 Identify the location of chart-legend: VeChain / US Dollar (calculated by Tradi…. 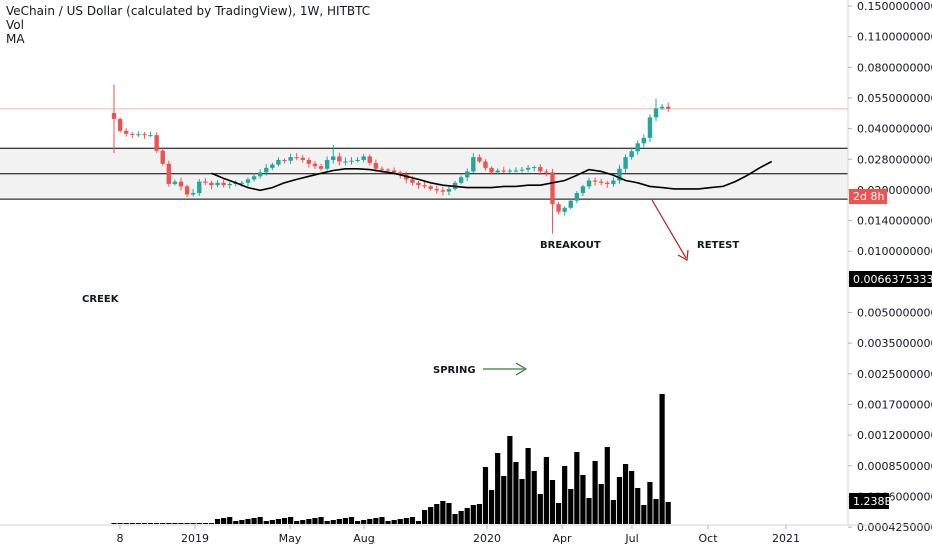
(188, 25).